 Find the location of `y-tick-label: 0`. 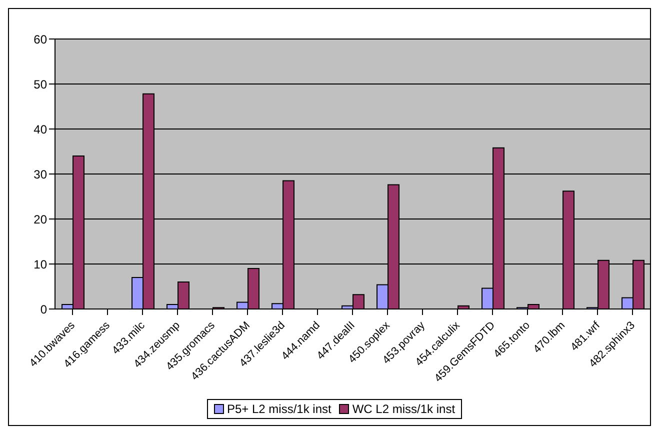

y-tick-label: 0 is located at coordinates (44, 309).